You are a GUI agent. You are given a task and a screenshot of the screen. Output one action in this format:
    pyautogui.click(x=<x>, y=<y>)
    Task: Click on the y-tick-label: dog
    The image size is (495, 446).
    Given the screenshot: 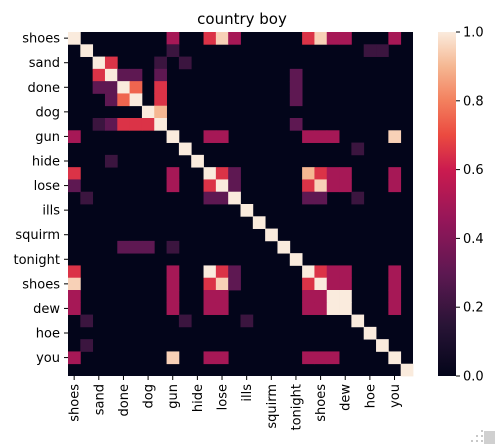 What is the action you would take?
    pyautogui.click(x=48, y=112)
    